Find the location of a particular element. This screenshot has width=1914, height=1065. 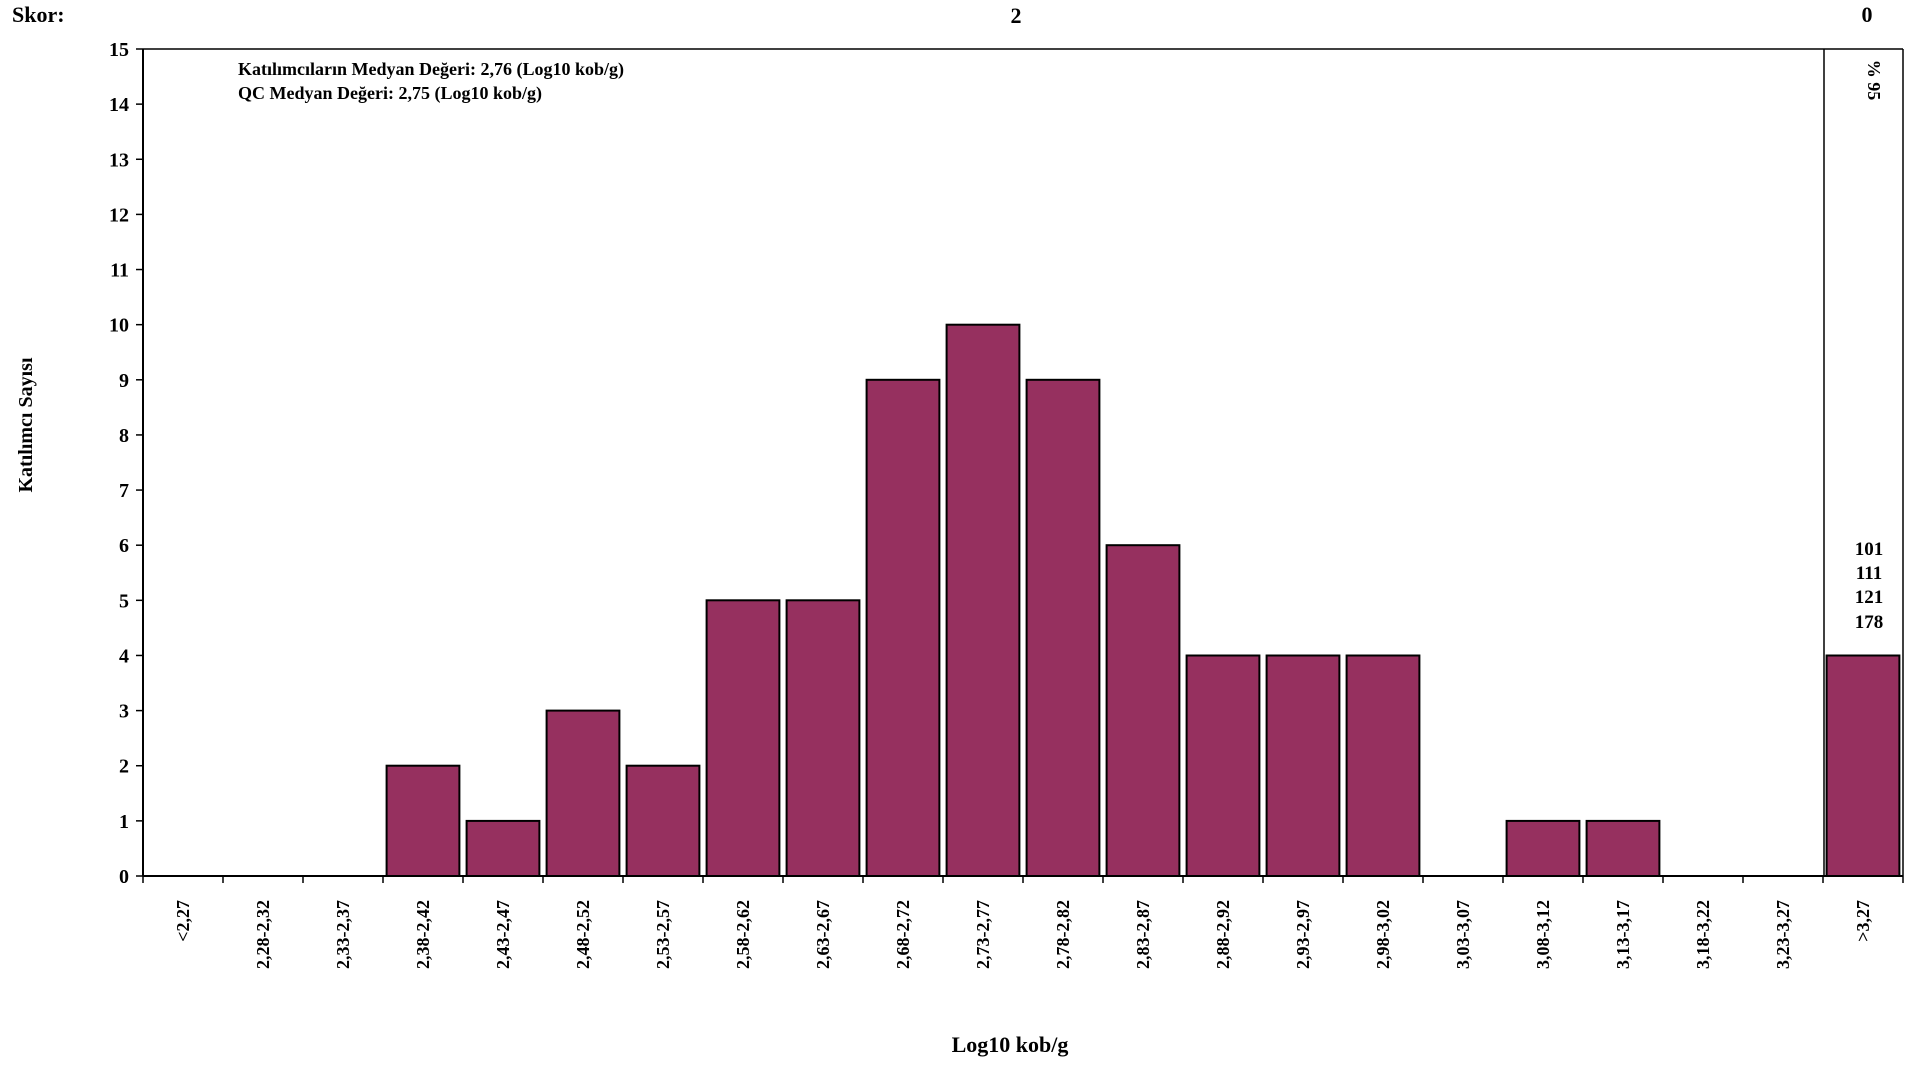

y-tick-label-3: 3 is located at coordinates (124, 712).